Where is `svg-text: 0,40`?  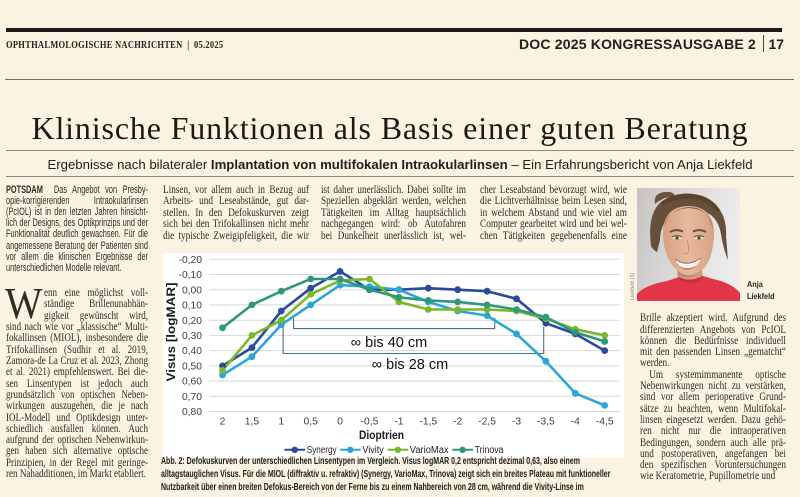
svg-text: 0,40 is located at coordinates (192, 351).